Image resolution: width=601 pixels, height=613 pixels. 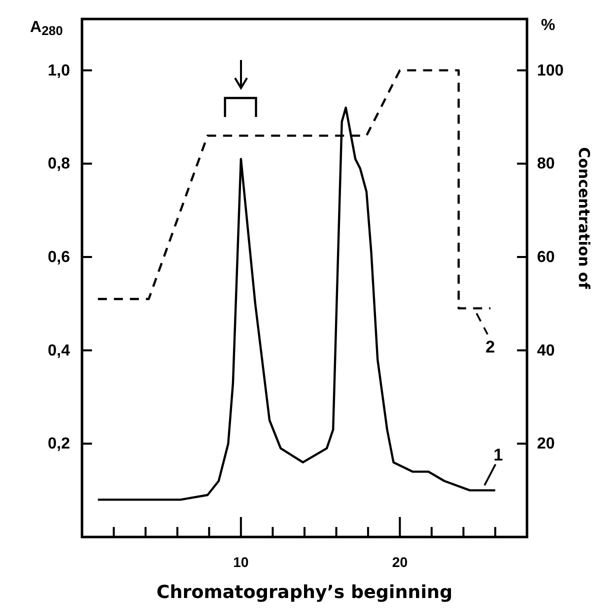 I want to click on y-axis-title: A$_{280}$, so click(x=46, y=28).